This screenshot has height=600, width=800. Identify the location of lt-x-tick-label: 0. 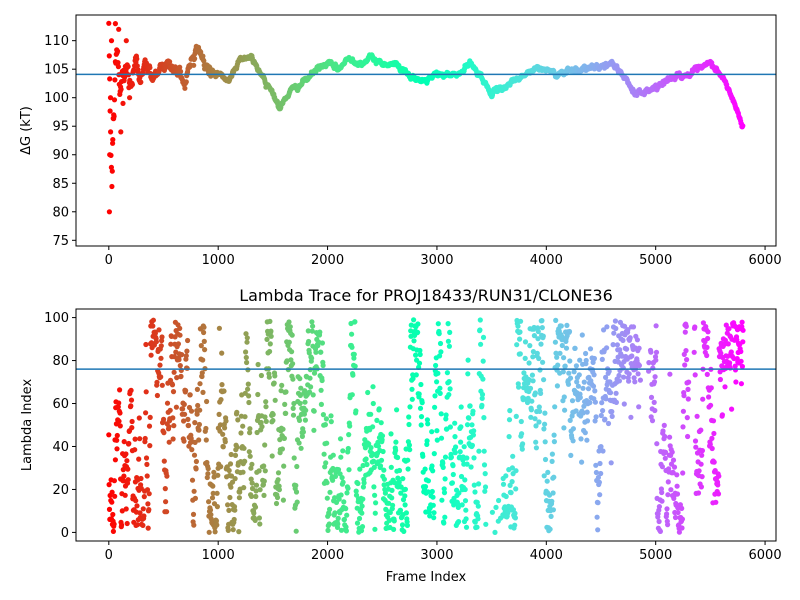
(109, 555).